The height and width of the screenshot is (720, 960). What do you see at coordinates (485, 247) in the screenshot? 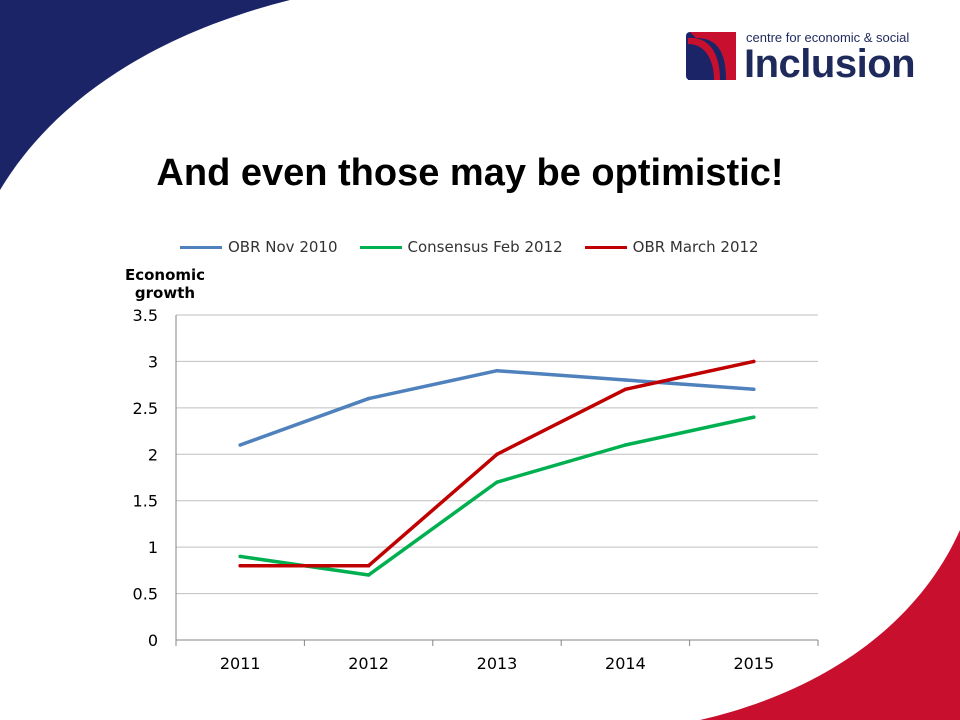
I see `legend-label: Consensus Feb 2012` at bounding box center [485, 247].